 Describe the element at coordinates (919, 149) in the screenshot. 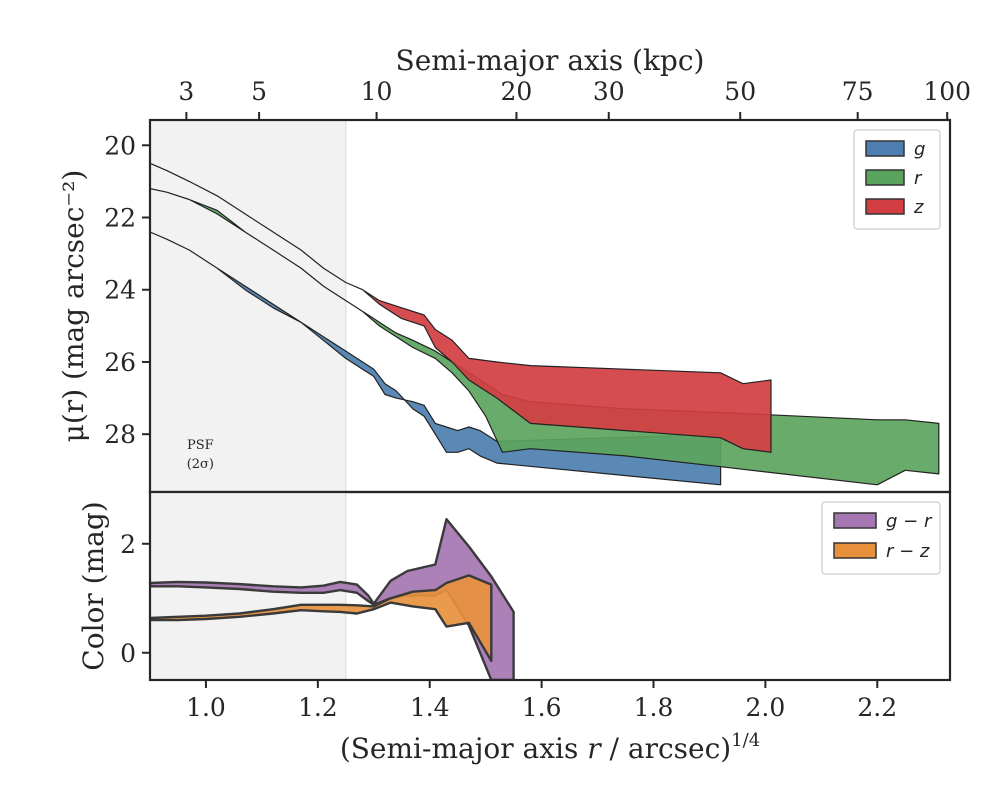

I see `legend-label: g` at that location.